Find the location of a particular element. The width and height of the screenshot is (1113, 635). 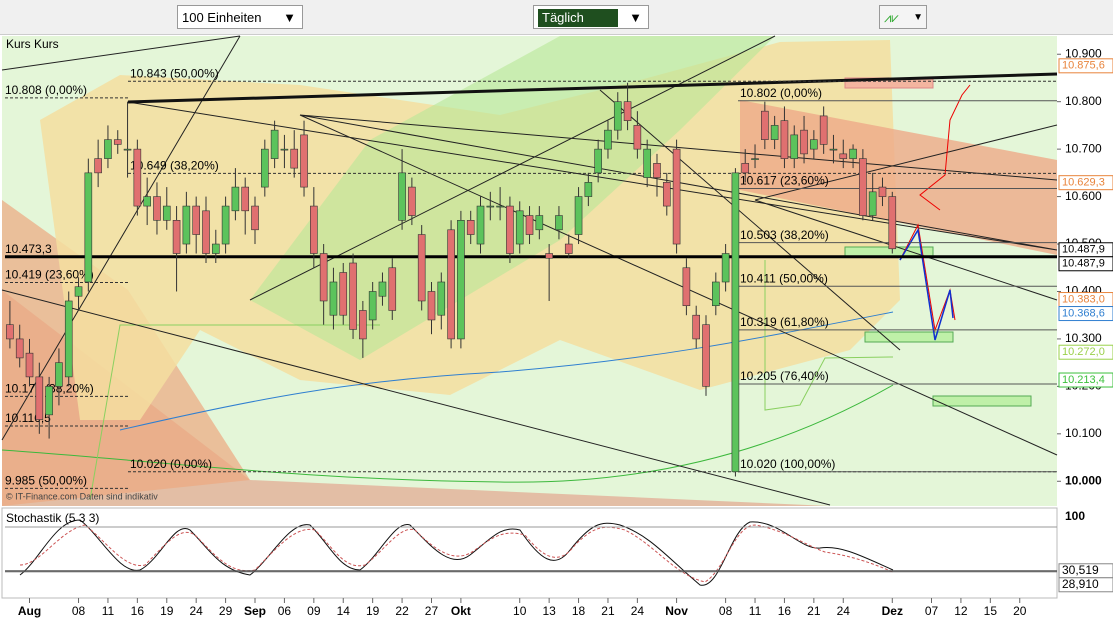

arrow: ▼ is located at coordinates (289, 17).